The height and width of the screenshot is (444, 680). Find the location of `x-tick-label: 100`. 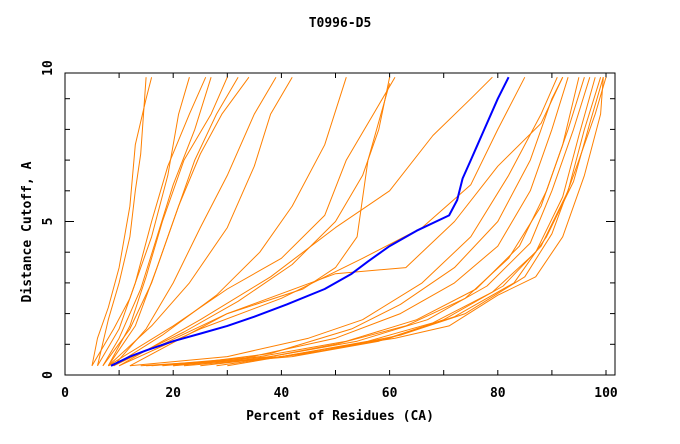

x-tick-label: 100 is located at coordinates (606, 393).